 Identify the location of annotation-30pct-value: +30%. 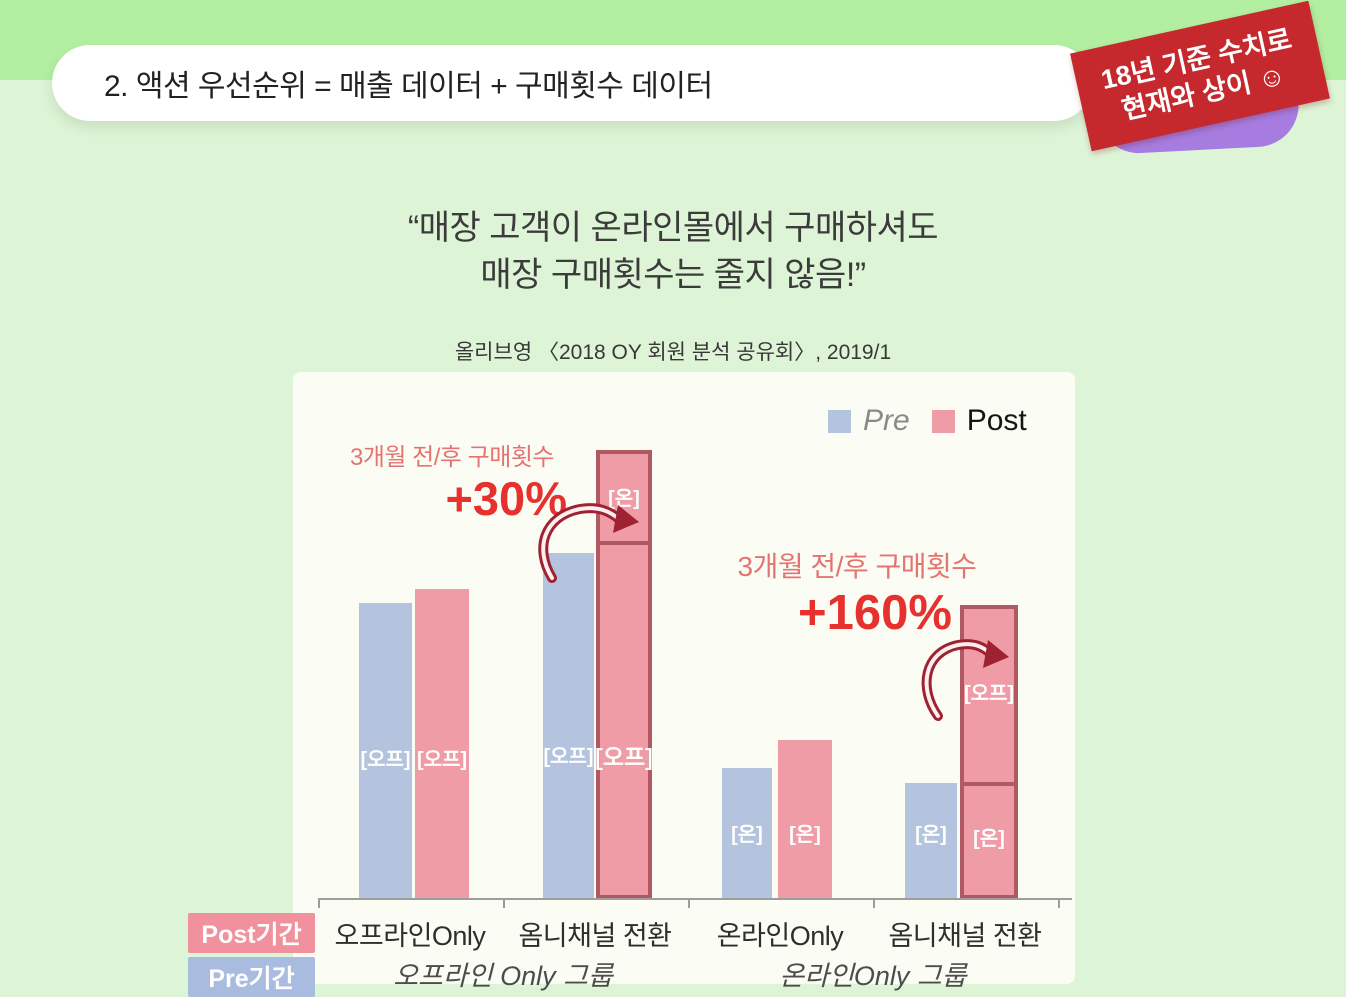
(506, 498).